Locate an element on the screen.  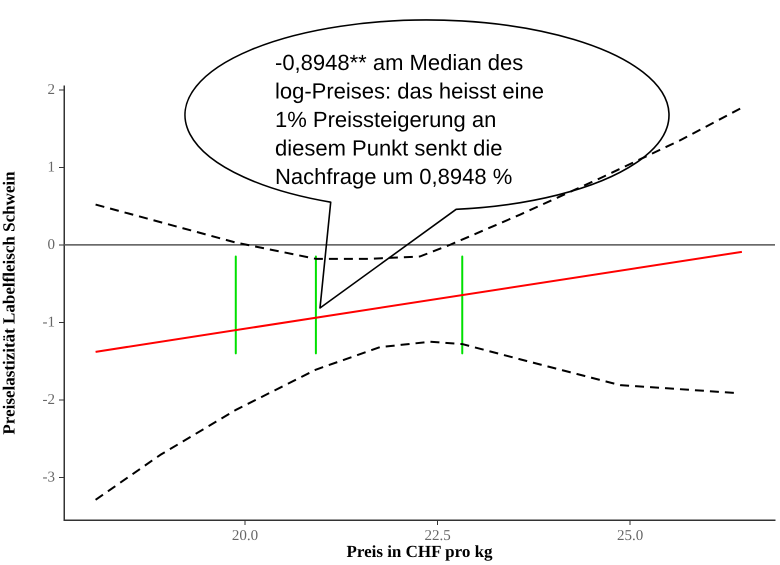
x-tick-label: 20.0 is located at coordinates (245, 536).